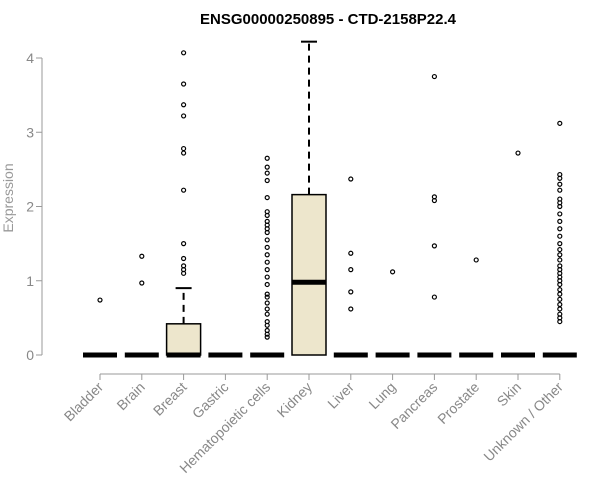 Image resolution: width=600 pixels, height=500 pixels. Describe the element at coordinates (340, 395) in the screenshot. I see `x-tick-label: Liver` at that location.